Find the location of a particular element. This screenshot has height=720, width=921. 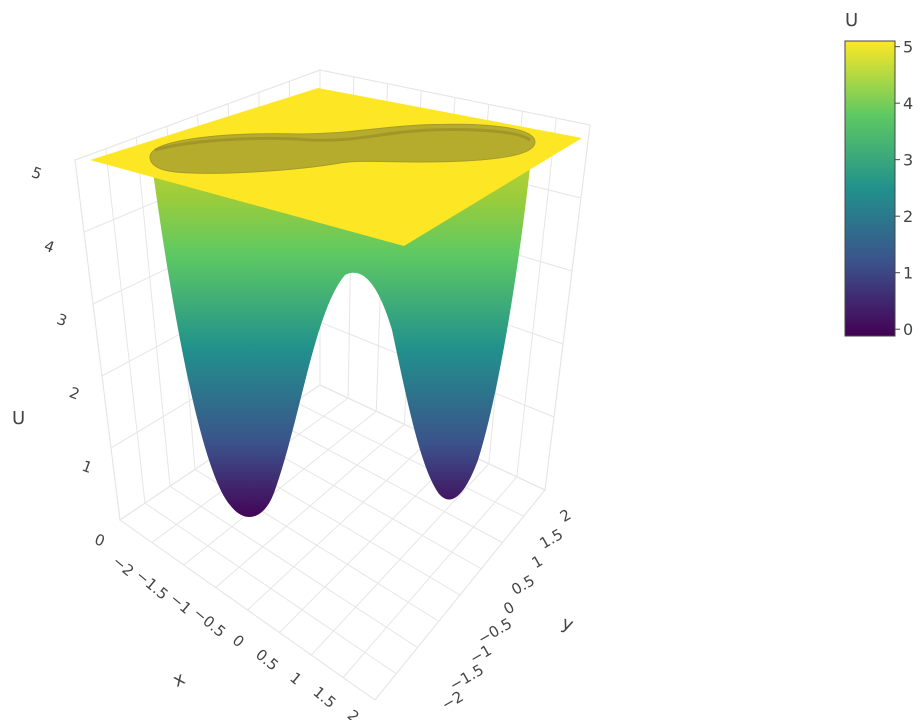

y-tick-label: 2 is located at coordinates (565, 515).